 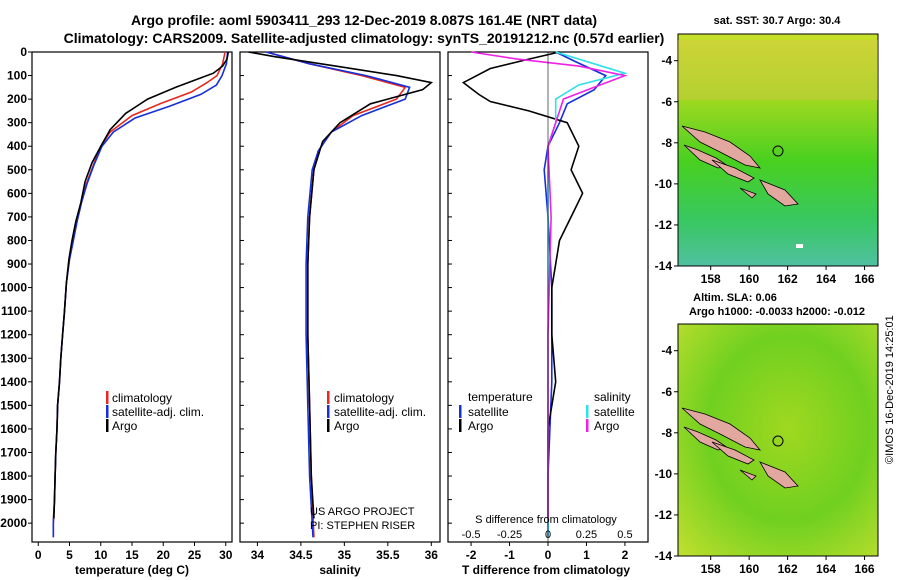 I want to click on legend-swatch-argo, so click(x=328, y=425).